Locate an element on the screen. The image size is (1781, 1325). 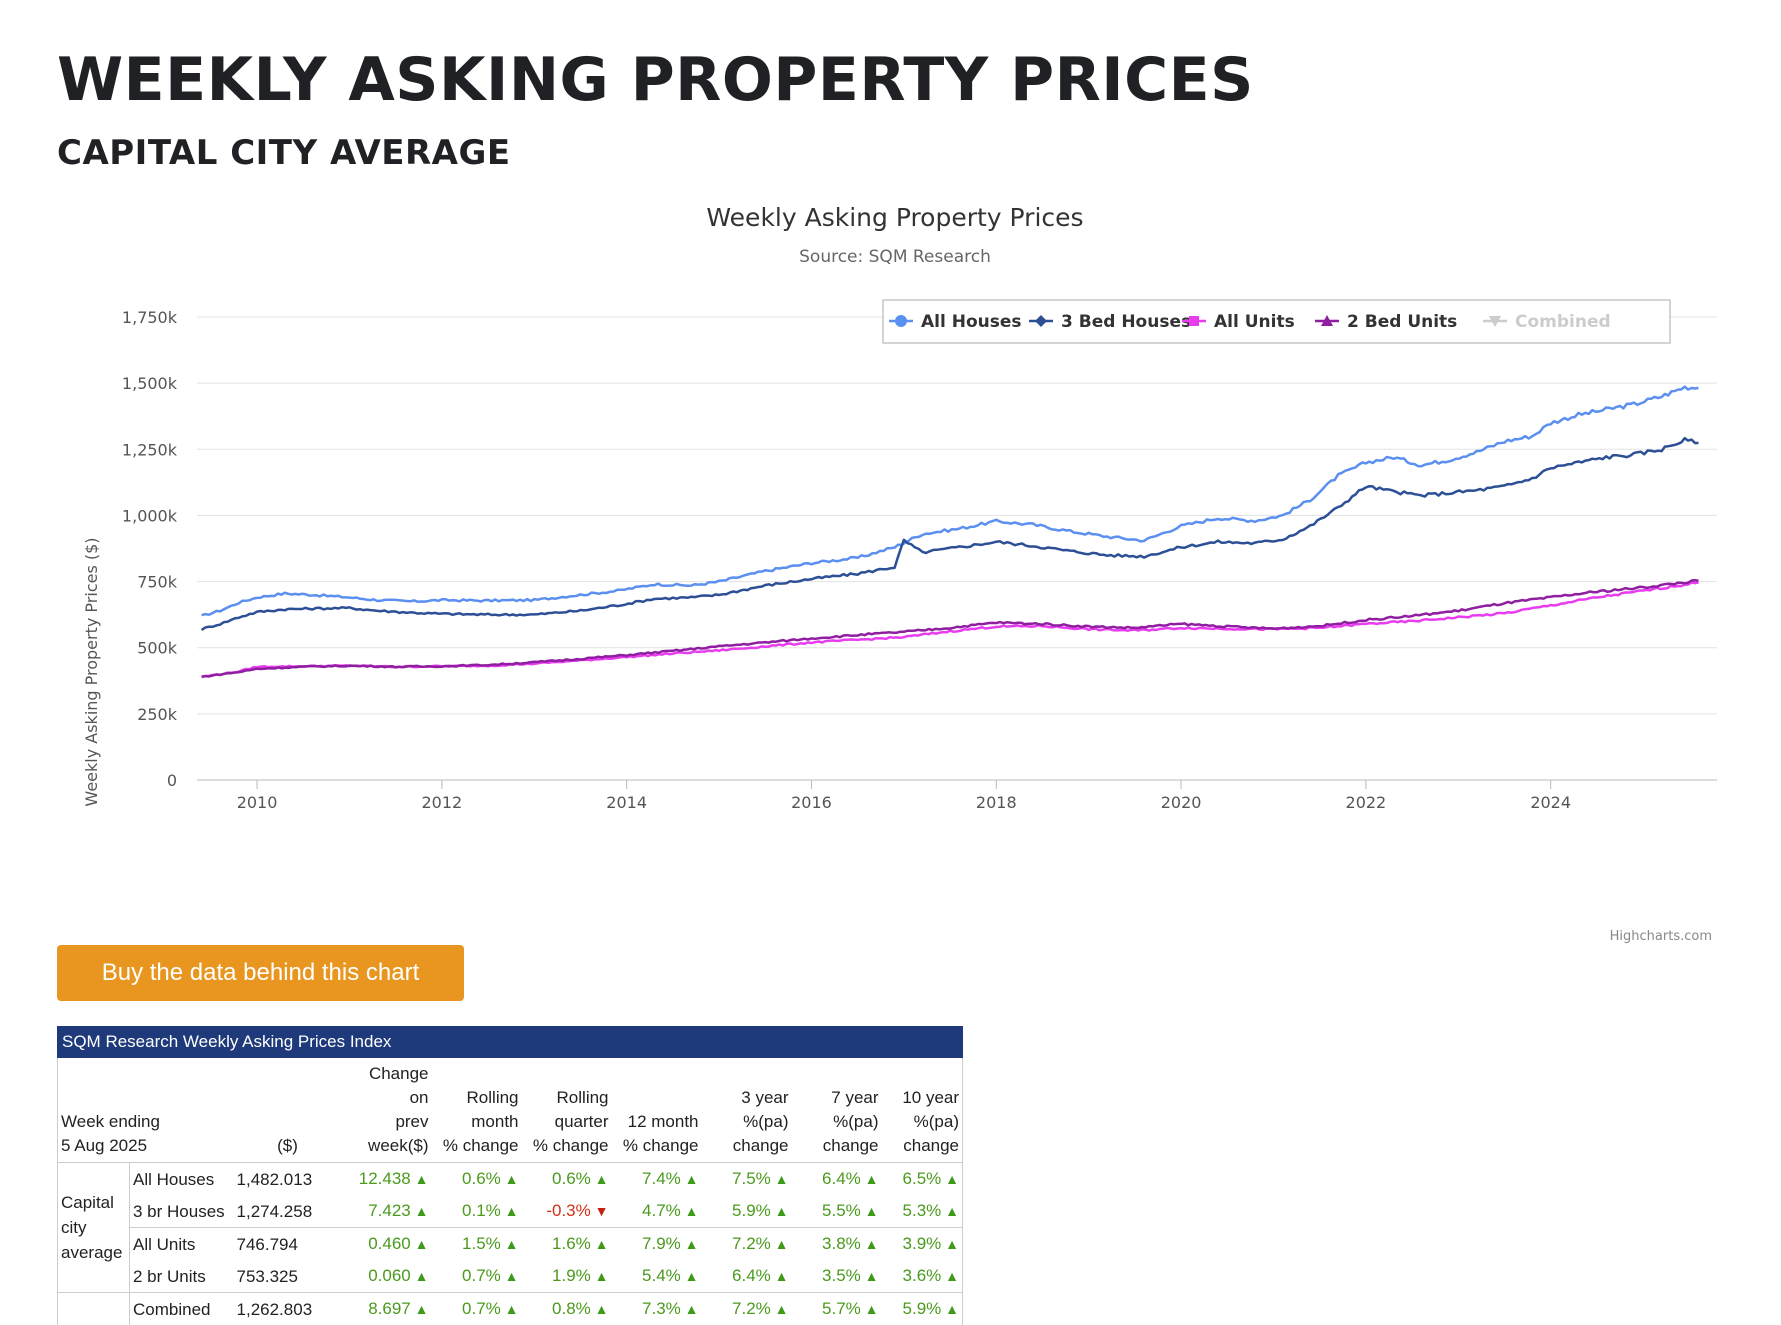
change-cell: 8.697 is located at coordinates (387, 1309).